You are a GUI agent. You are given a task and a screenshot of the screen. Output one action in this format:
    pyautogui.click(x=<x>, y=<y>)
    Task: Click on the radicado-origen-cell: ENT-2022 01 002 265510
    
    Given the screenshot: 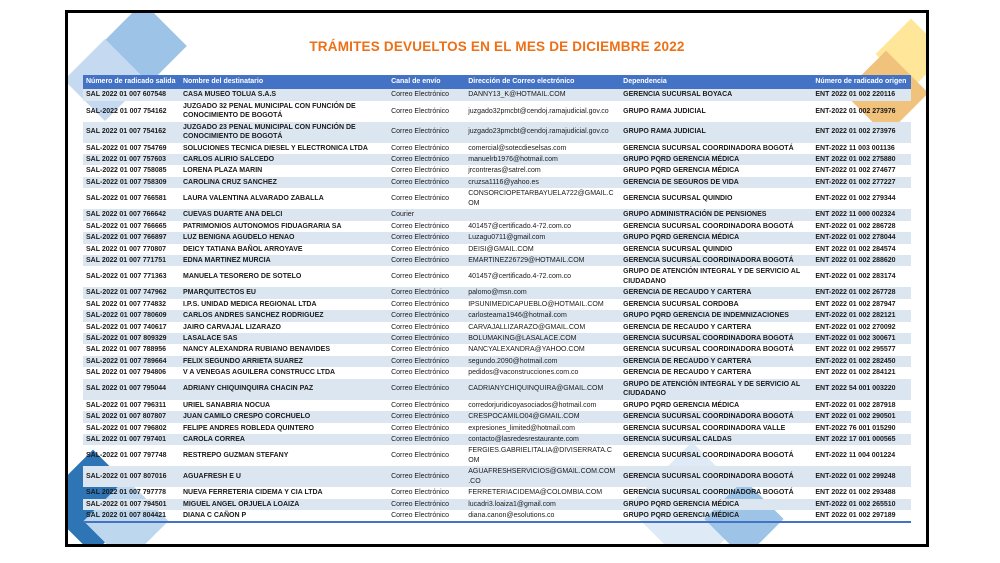 What is the action you would take?
    pyautogui.click(x=861, y=504)
    